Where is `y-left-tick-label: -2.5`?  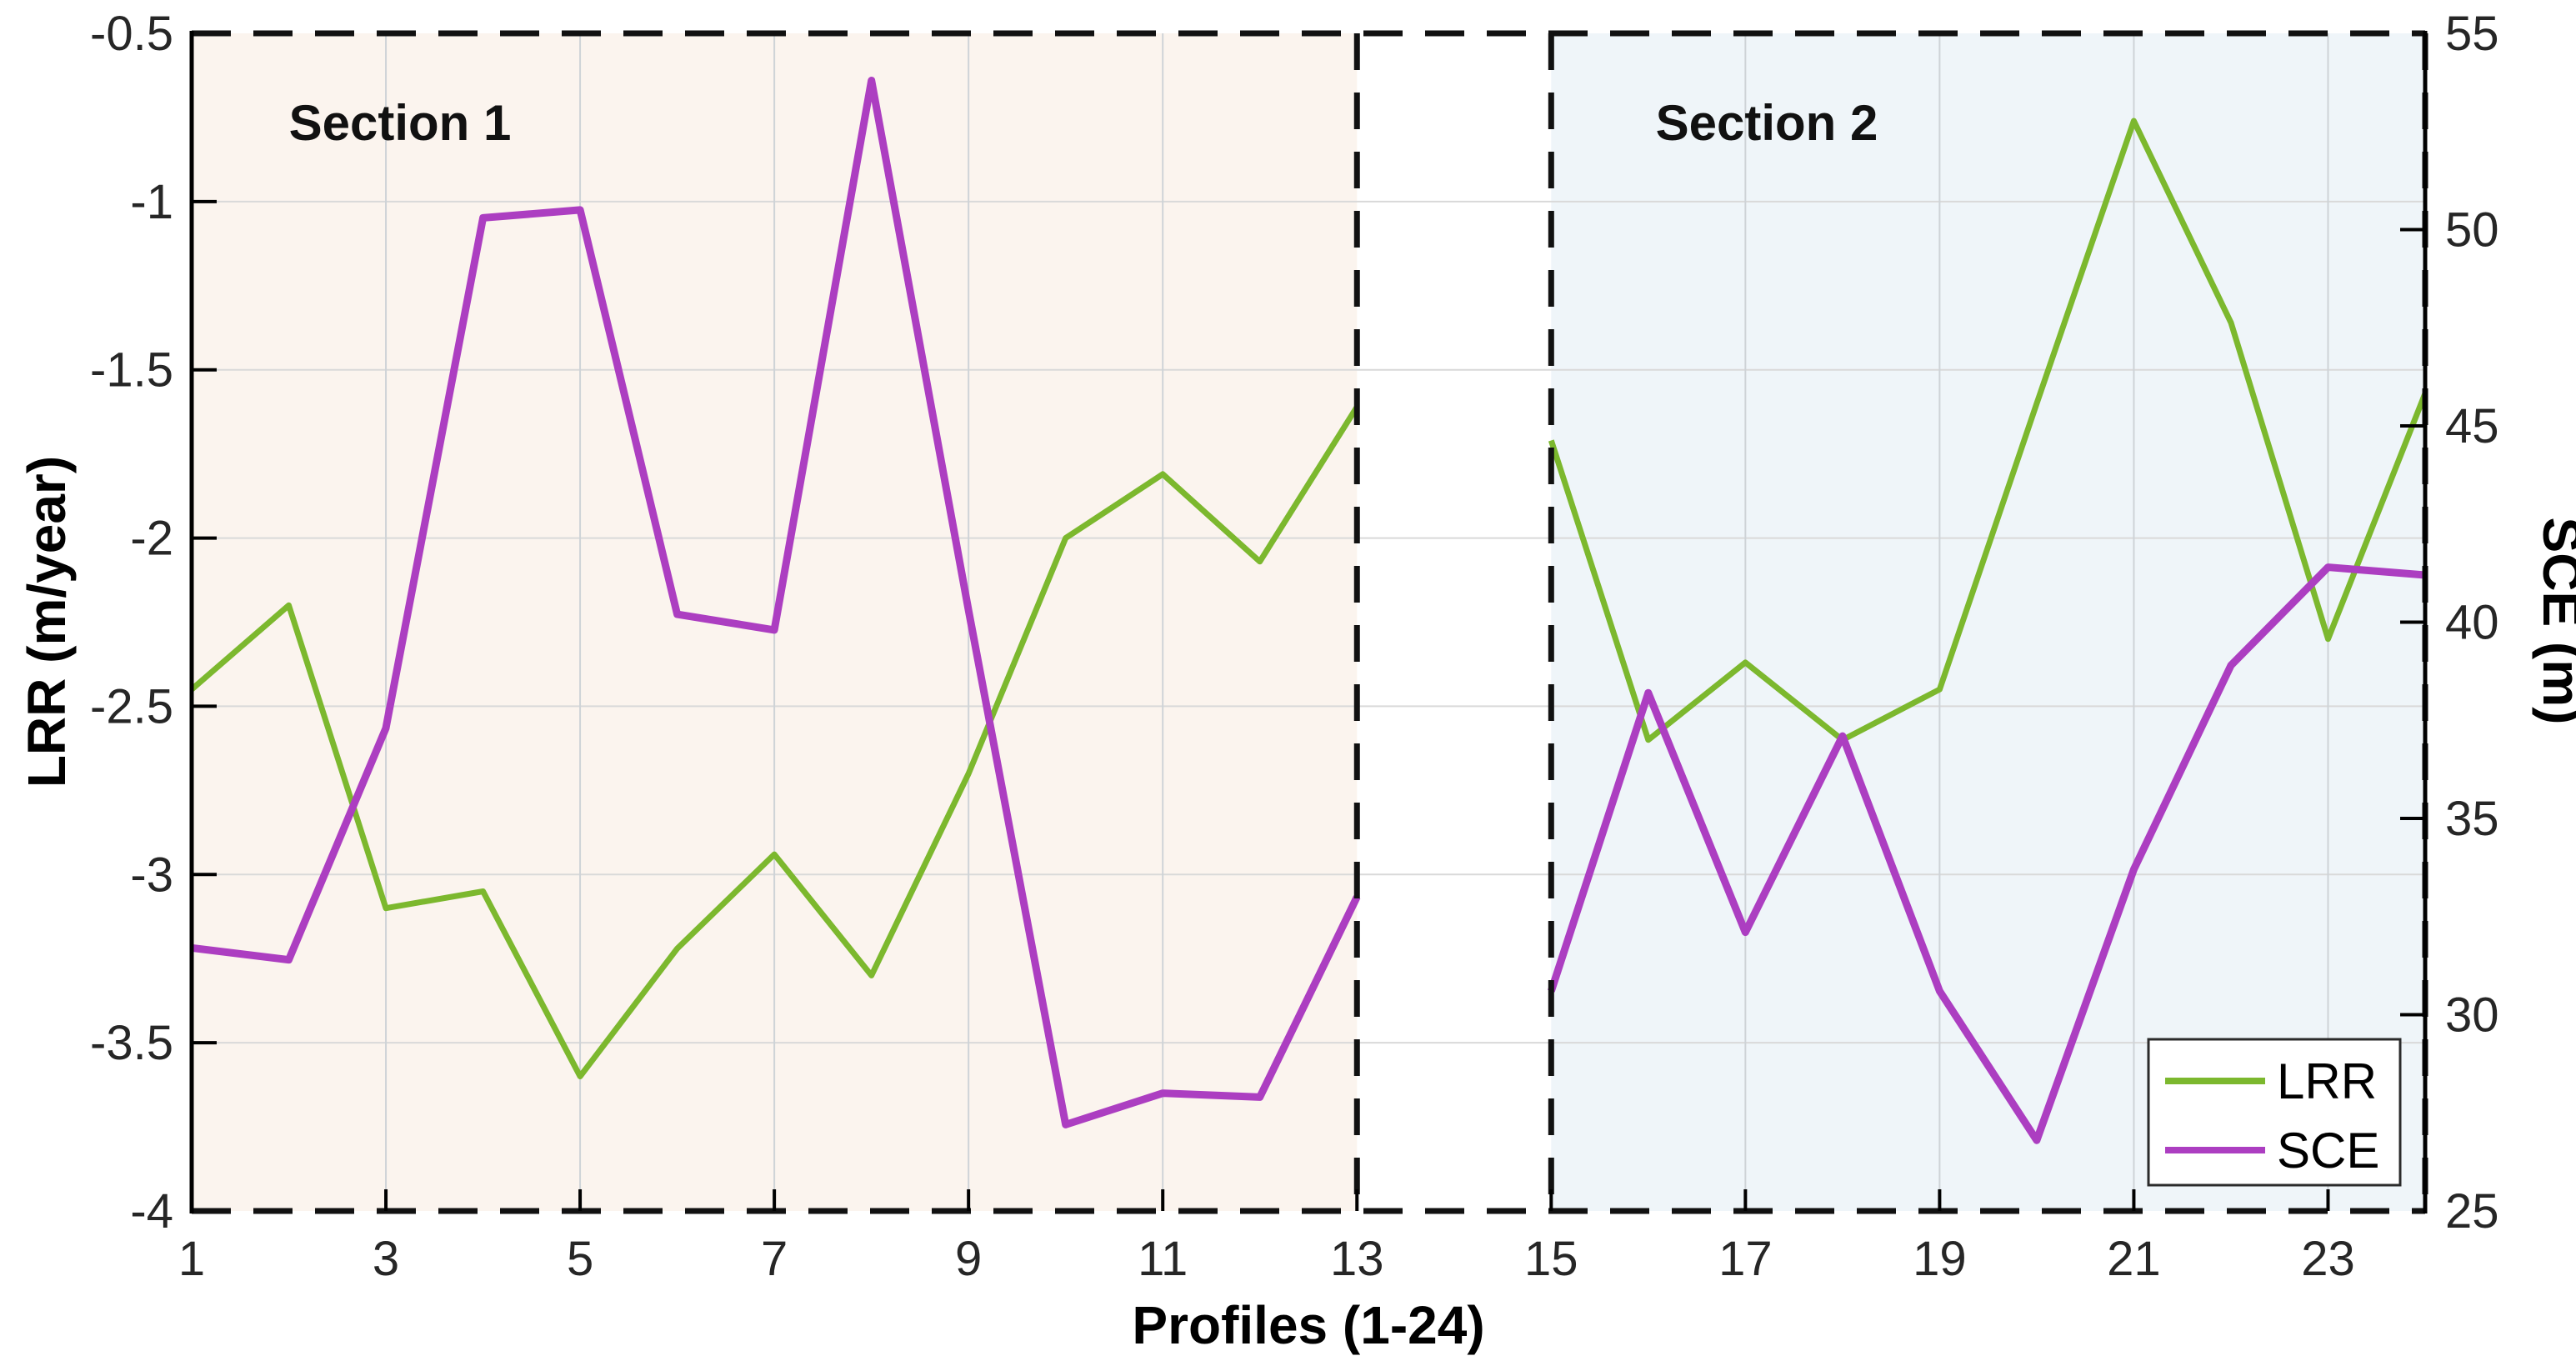 y-left-tick-label: -2.5 is located at coordinates (131, 706).